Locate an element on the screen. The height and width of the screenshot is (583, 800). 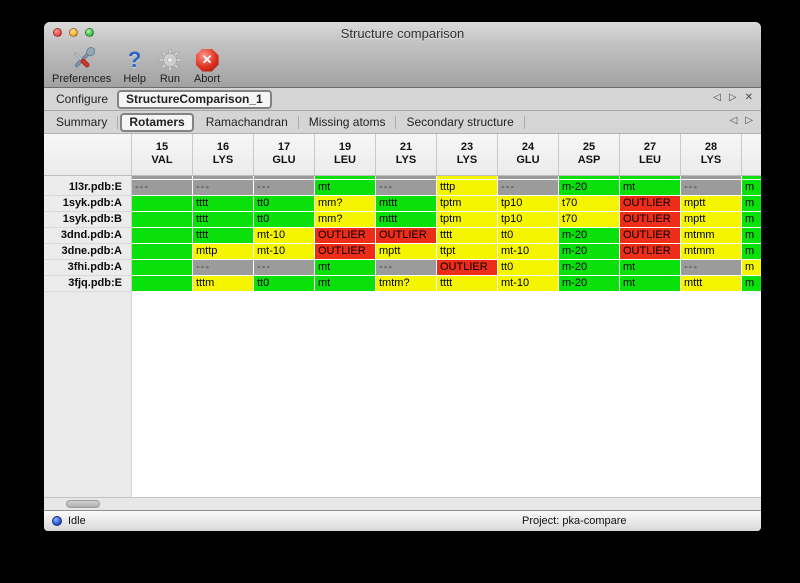
rotamer-cell: tttm is located at coordinates (223, 283).